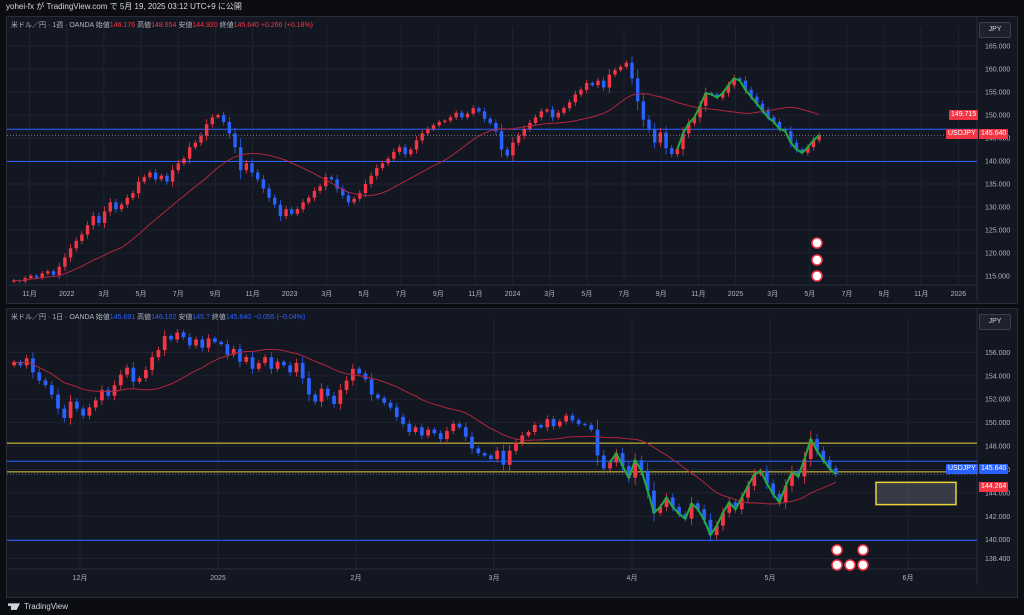 Image resolution: width=1024 pixels, height=615 pixels. Describe the element at coordinates (748, 115) in the screenshot. I see `weekly-pattern-line` at that location.